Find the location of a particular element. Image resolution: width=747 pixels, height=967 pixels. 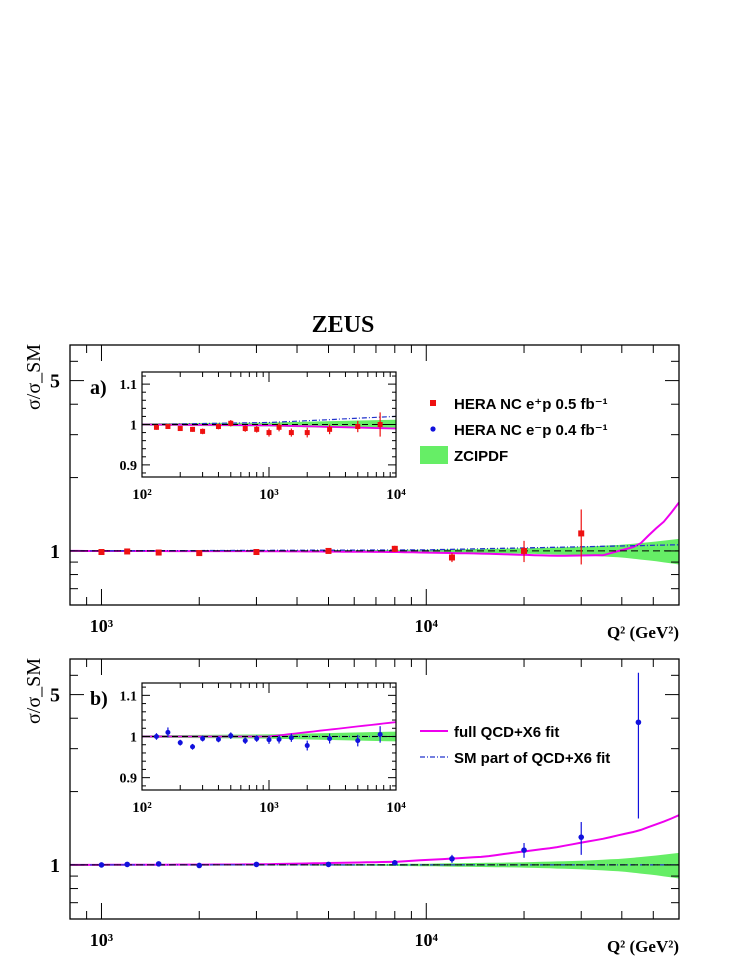

legend-label: SM part of QCD+X6 fit is located at coordinates (532, 758).